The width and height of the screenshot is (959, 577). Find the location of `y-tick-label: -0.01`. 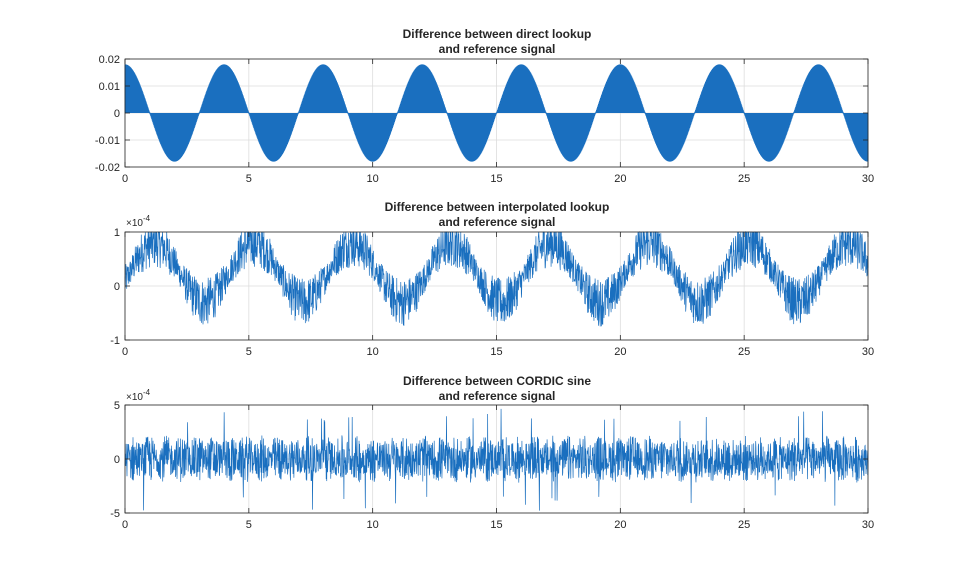

y-tick-label: -0.01 is located at coordinates (107, 141).